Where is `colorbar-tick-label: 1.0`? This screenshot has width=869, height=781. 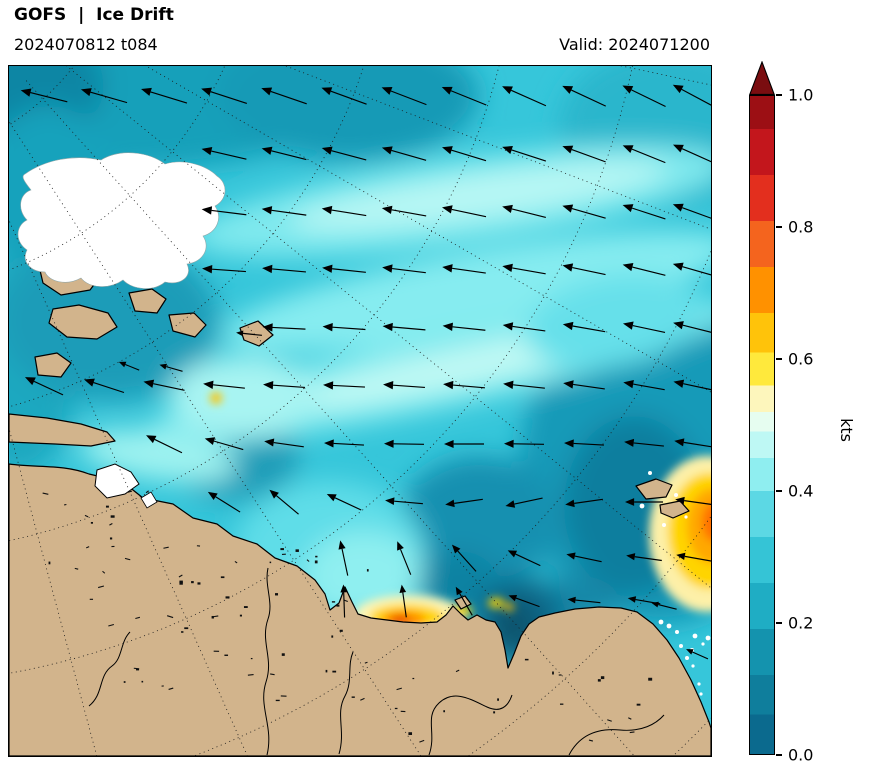 colorbar-tick-label: 1.0 is located at coordinates (801, 95).